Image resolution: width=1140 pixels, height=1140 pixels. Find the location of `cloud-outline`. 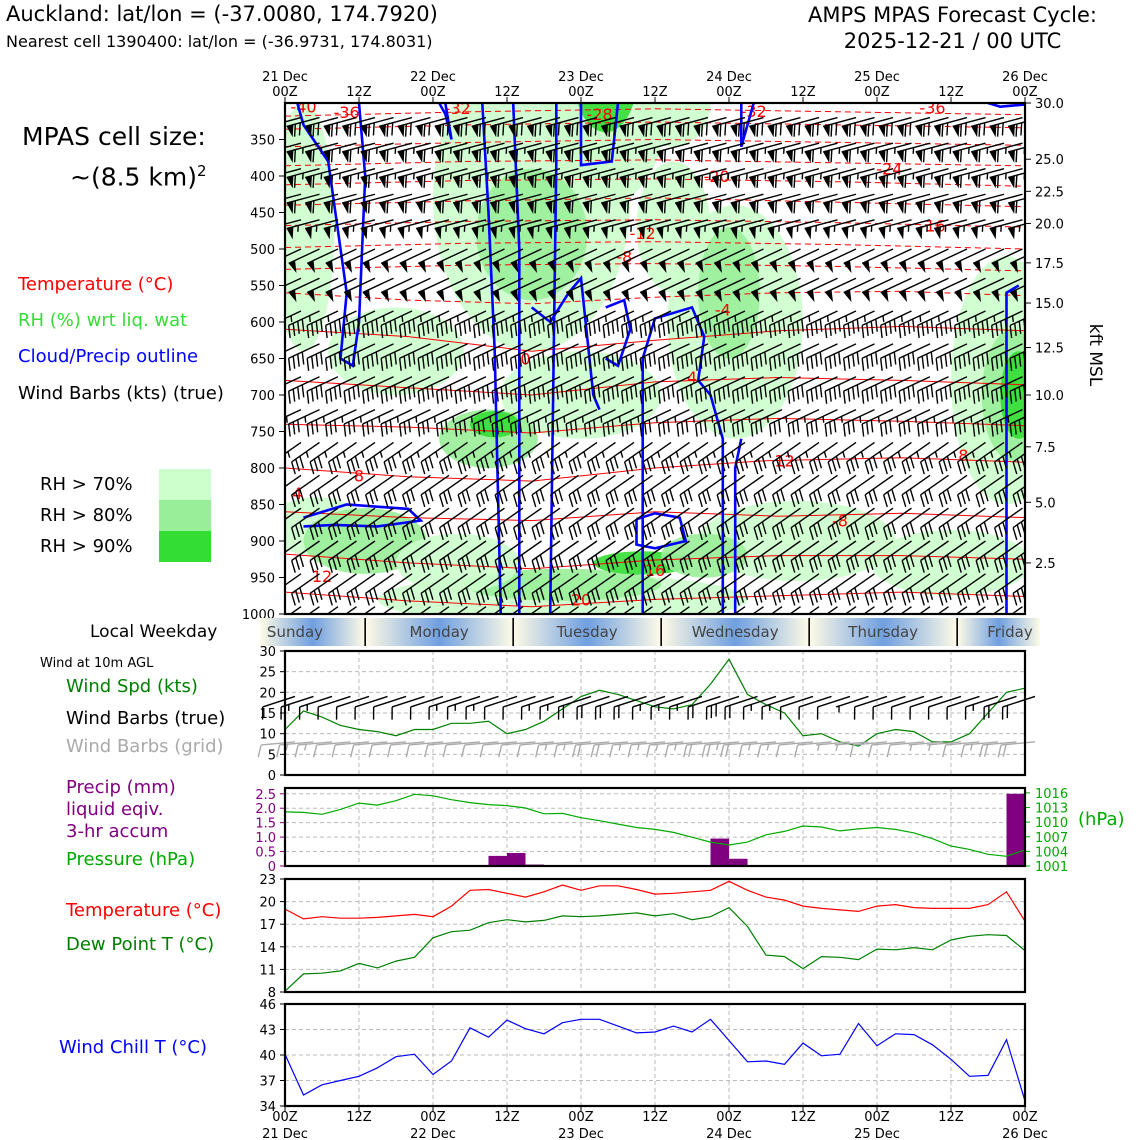

cloud-outline is located at coordinates (1012, 449).